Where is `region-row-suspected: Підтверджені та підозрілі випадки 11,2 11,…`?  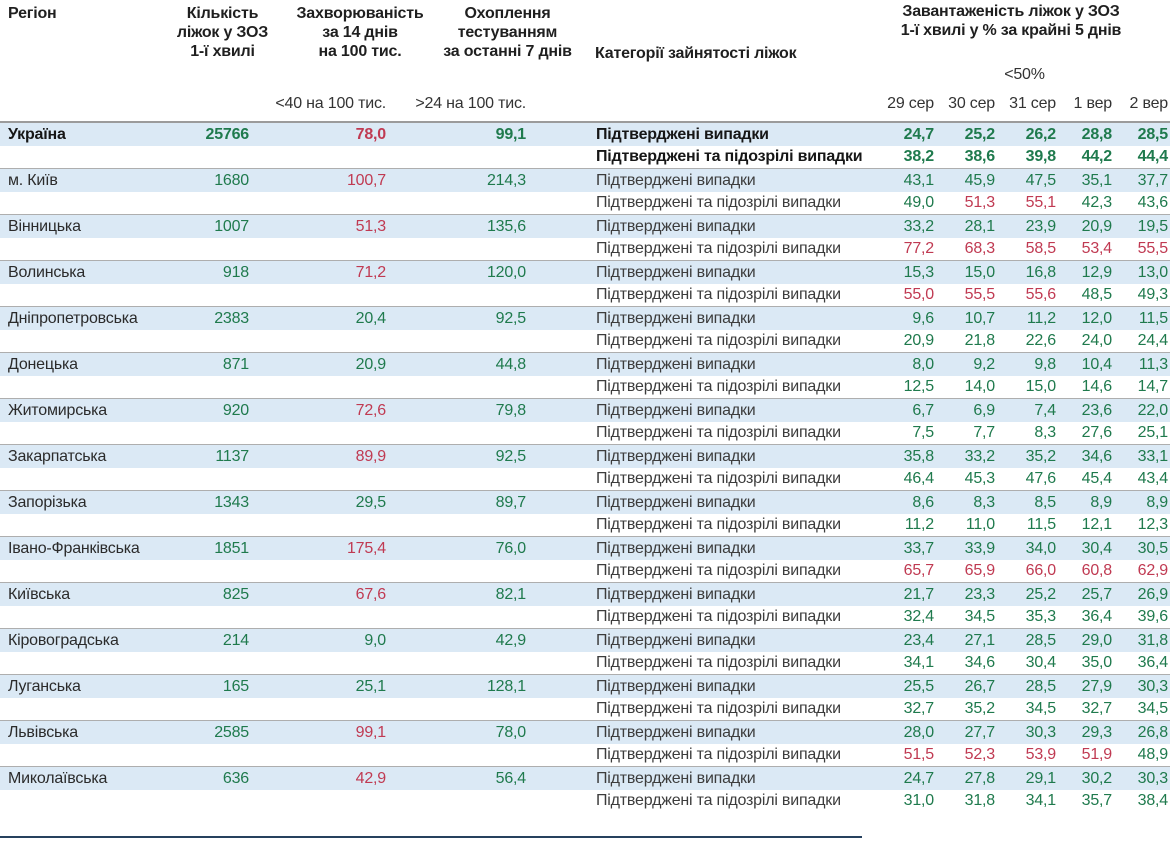
region-row-suspected: Підтверджені та підозрілі випадки 11,2 11,… is located at coordinates (585, 525).